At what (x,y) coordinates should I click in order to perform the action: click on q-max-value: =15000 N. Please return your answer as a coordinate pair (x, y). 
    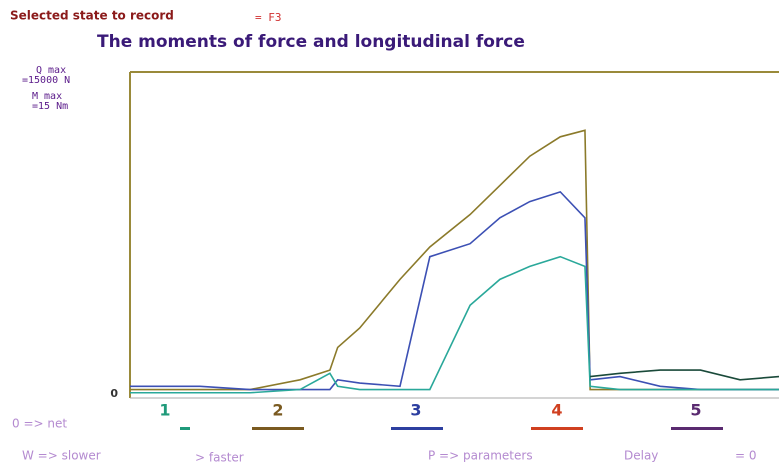
    Looking at the image, I should click on (46, 80).